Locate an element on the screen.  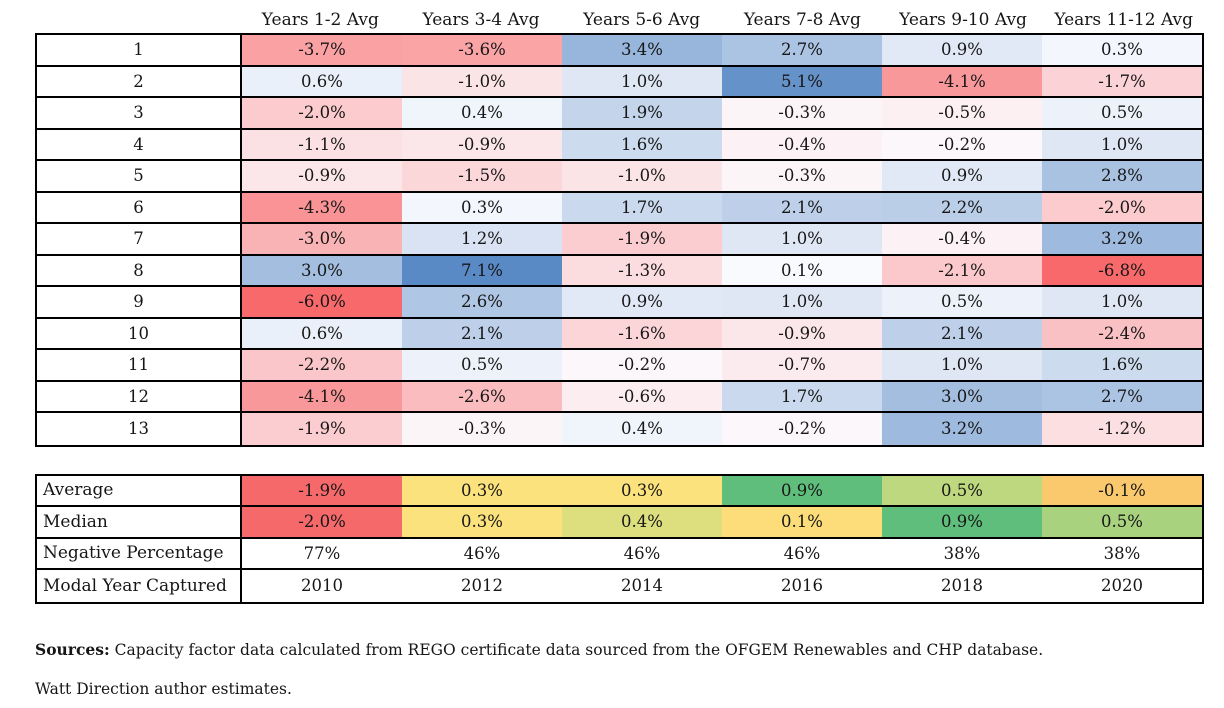
heatmap-cell: -0.9% is located at coordinates (482, 144).